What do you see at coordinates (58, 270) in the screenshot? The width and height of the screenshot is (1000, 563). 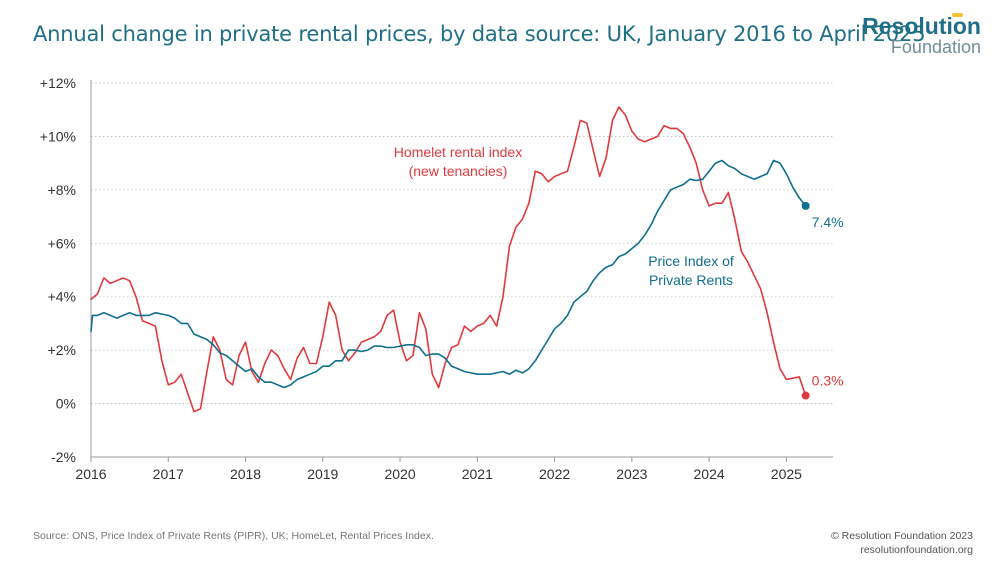 I see `y-axis-tick-labels: -2% 0% +2% +4% +6% +8% +10% +12%` at bounding box center [58, 270].